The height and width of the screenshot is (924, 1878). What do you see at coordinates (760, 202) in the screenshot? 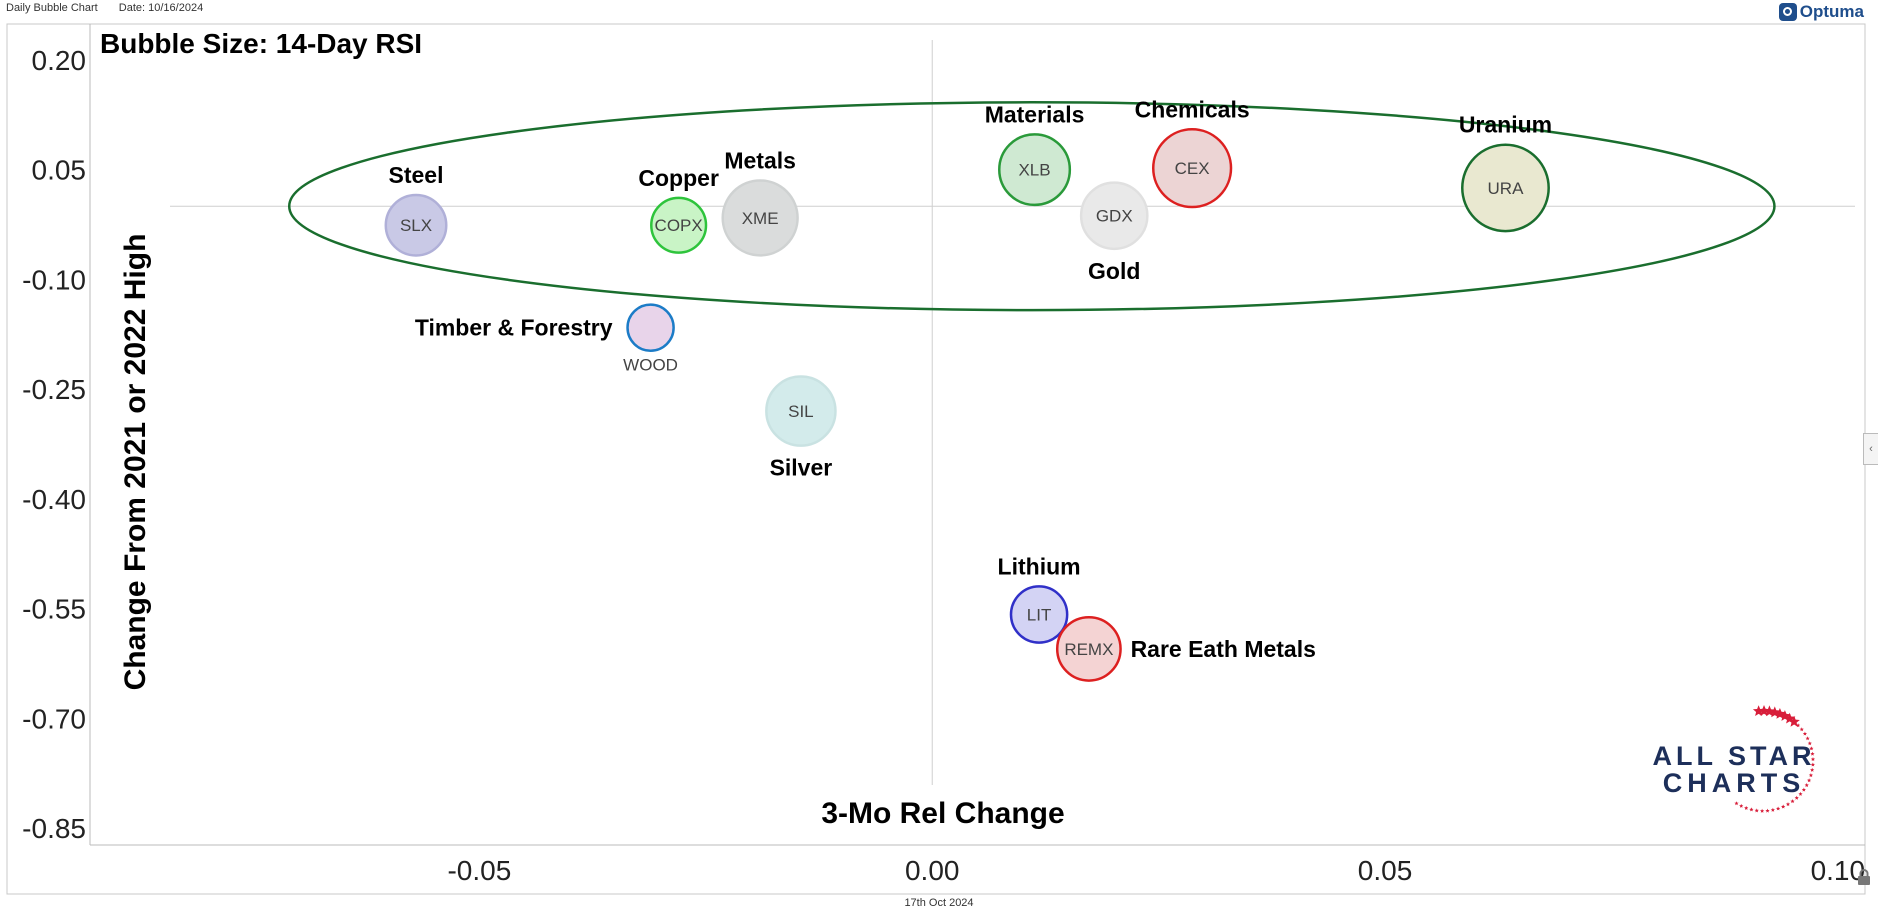
I see `bubble-xme: XME Metals` at bounding box center [760, 202].